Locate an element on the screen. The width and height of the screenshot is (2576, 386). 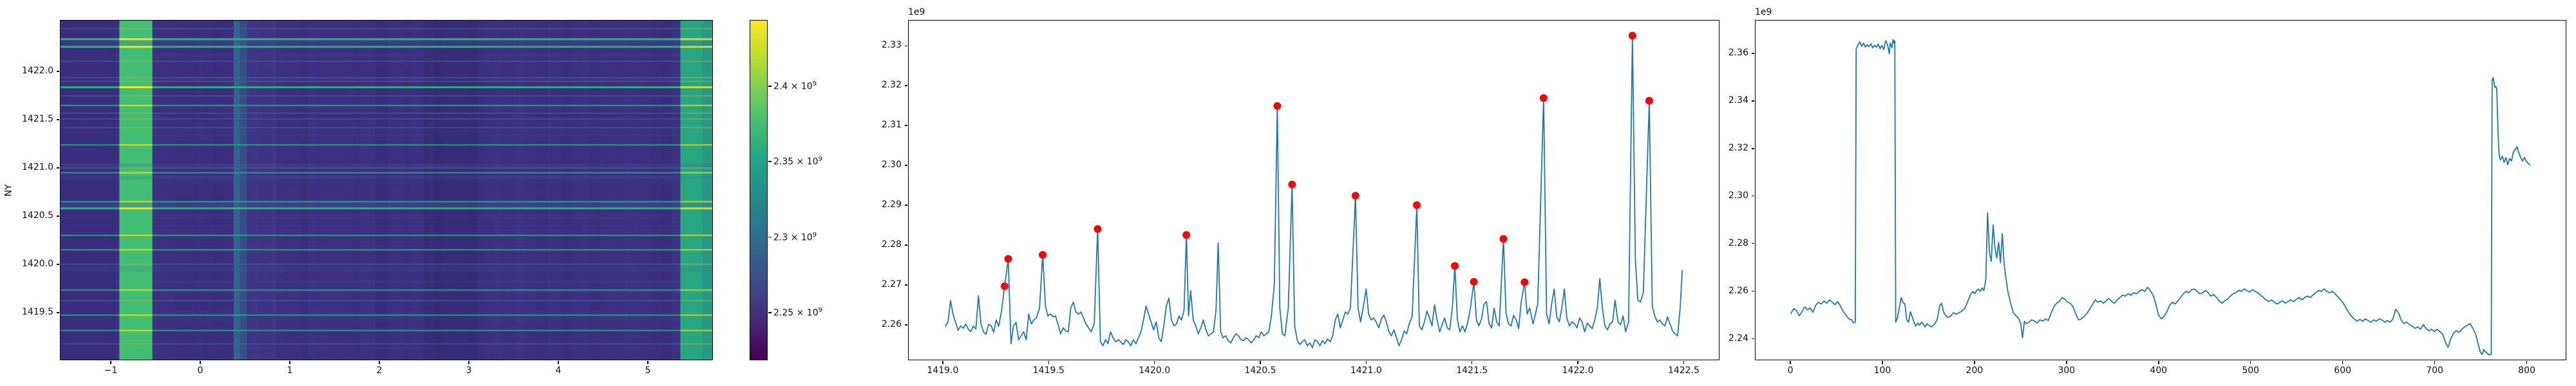
x-tick-label: 1420.0 is located at coordinates (1155, 370).